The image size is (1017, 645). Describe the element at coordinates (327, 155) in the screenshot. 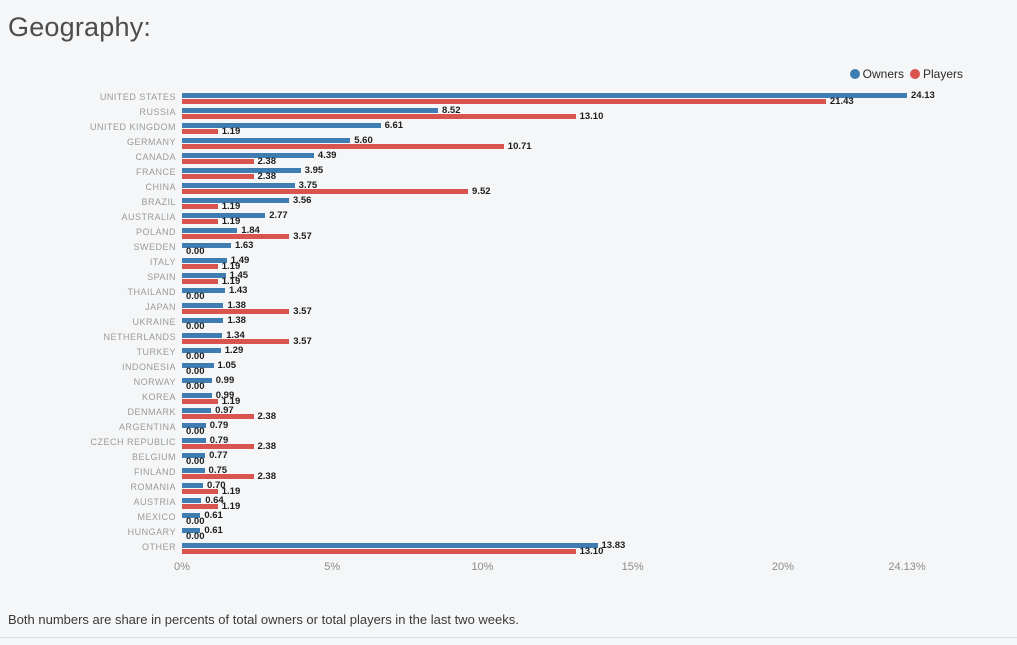

I see `owners-value-label: 4.39` at that location.